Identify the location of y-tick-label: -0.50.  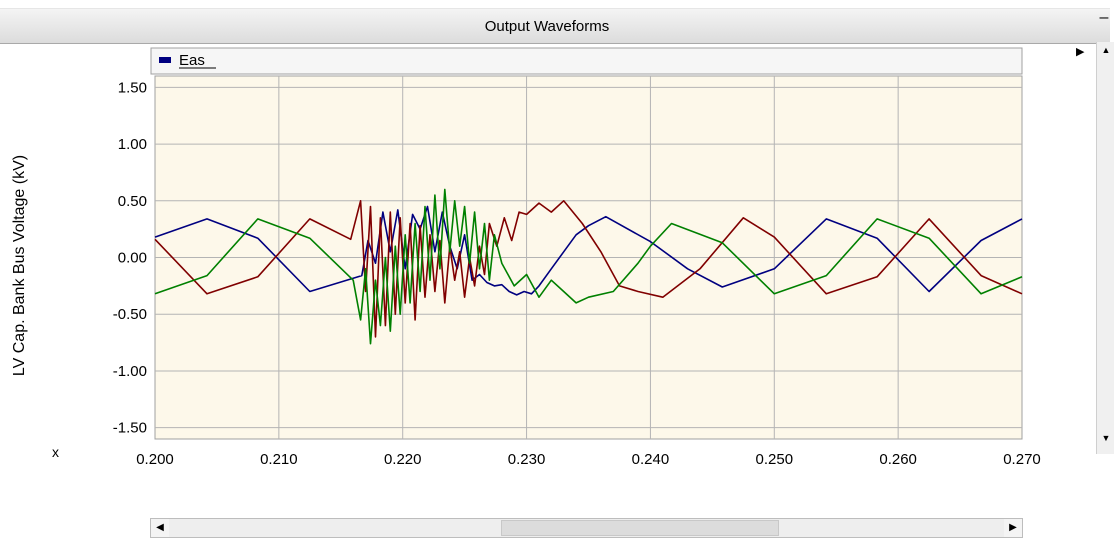
(130, 314).